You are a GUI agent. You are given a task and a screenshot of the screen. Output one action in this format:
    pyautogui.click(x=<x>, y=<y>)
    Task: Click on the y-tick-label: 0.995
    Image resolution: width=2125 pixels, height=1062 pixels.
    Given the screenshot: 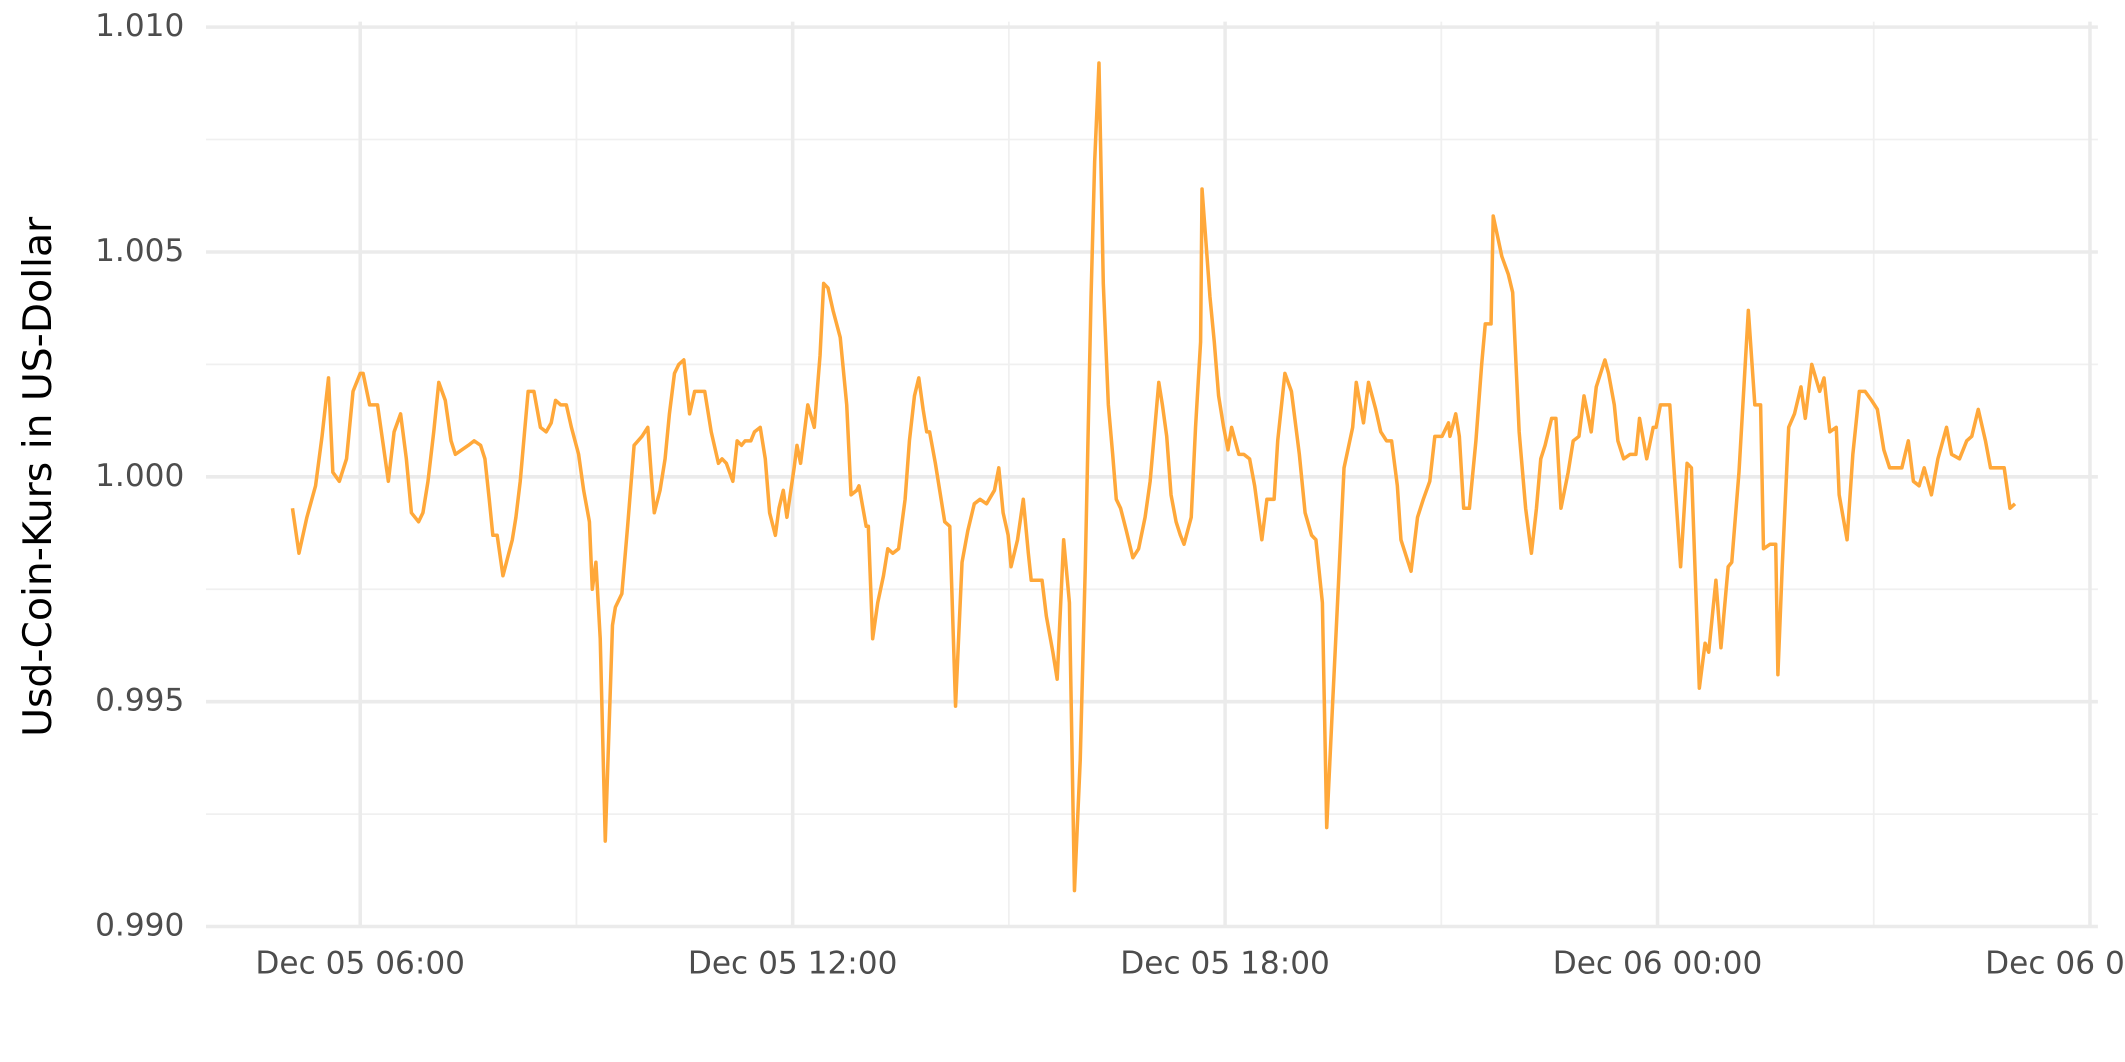 What is the action you would take?
    pyautogui.click(x=139, y=701)
    